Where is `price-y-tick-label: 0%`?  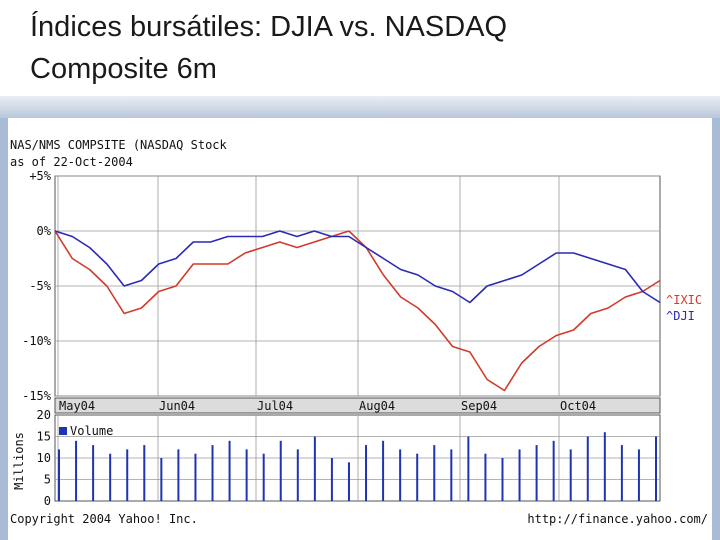 price-y-tick-label: 0% is located at coordinates (44, 231).